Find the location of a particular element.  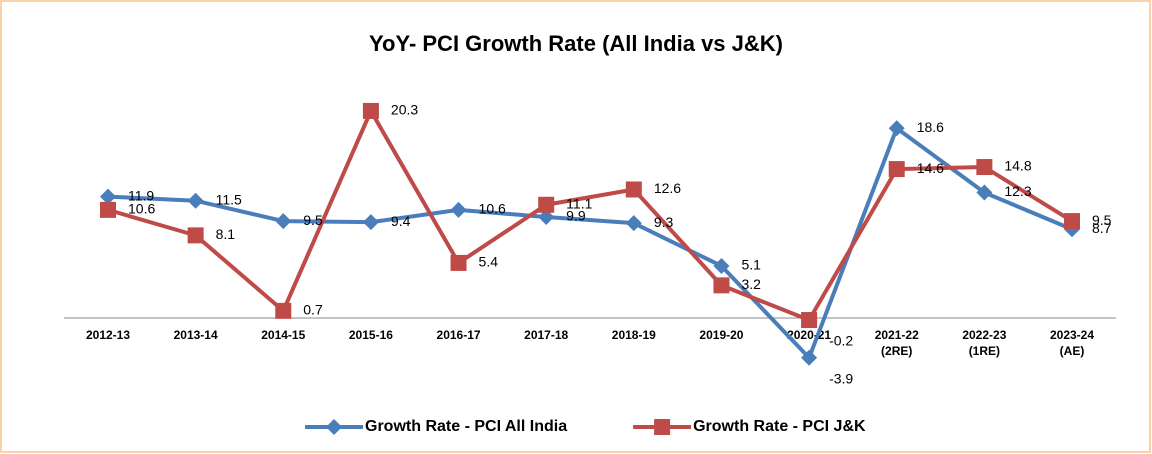

data-label: 11.1 is located at coordinates (579, 203).